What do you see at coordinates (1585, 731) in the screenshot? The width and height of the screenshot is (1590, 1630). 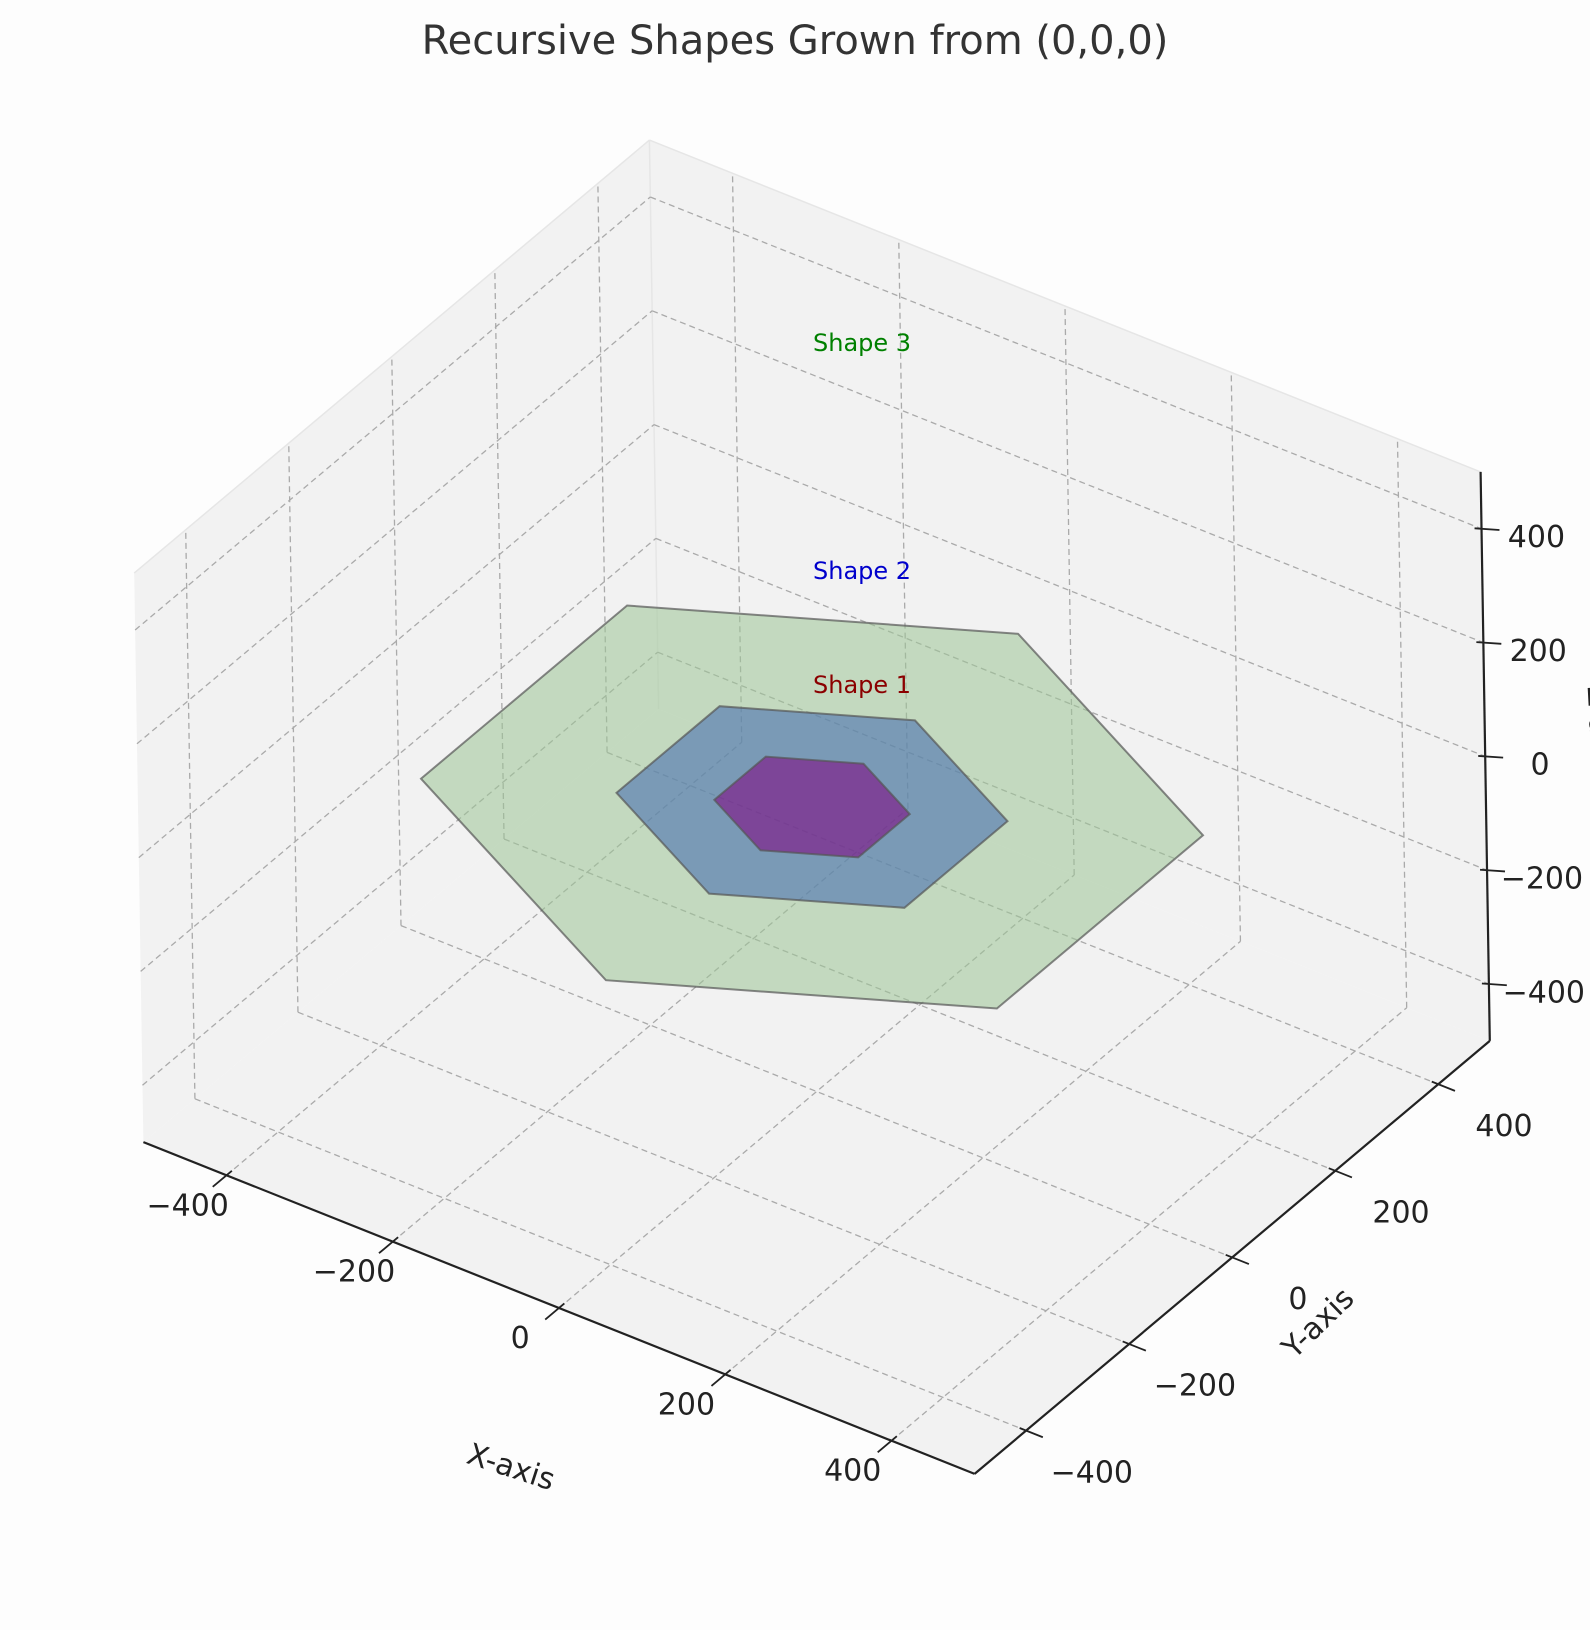 I see `z-axis-label: Z-axis` at bounding box center [1585, 731].